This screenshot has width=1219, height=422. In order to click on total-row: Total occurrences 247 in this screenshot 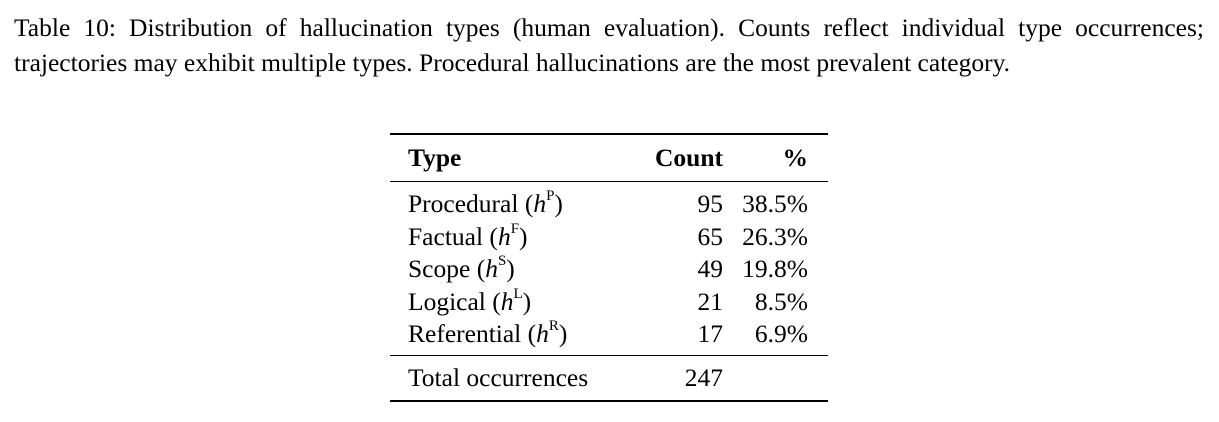, I will do `click(609, 378)`.